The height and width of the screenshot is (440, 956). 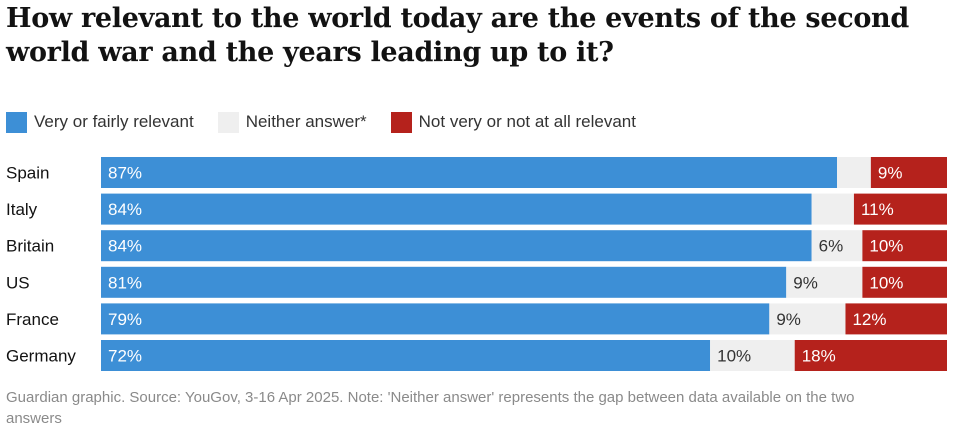 What do you see at coordinates (805, 282) in the screenshot?
I see `neither-label-us: 9%` at bounding box center [805, 282].